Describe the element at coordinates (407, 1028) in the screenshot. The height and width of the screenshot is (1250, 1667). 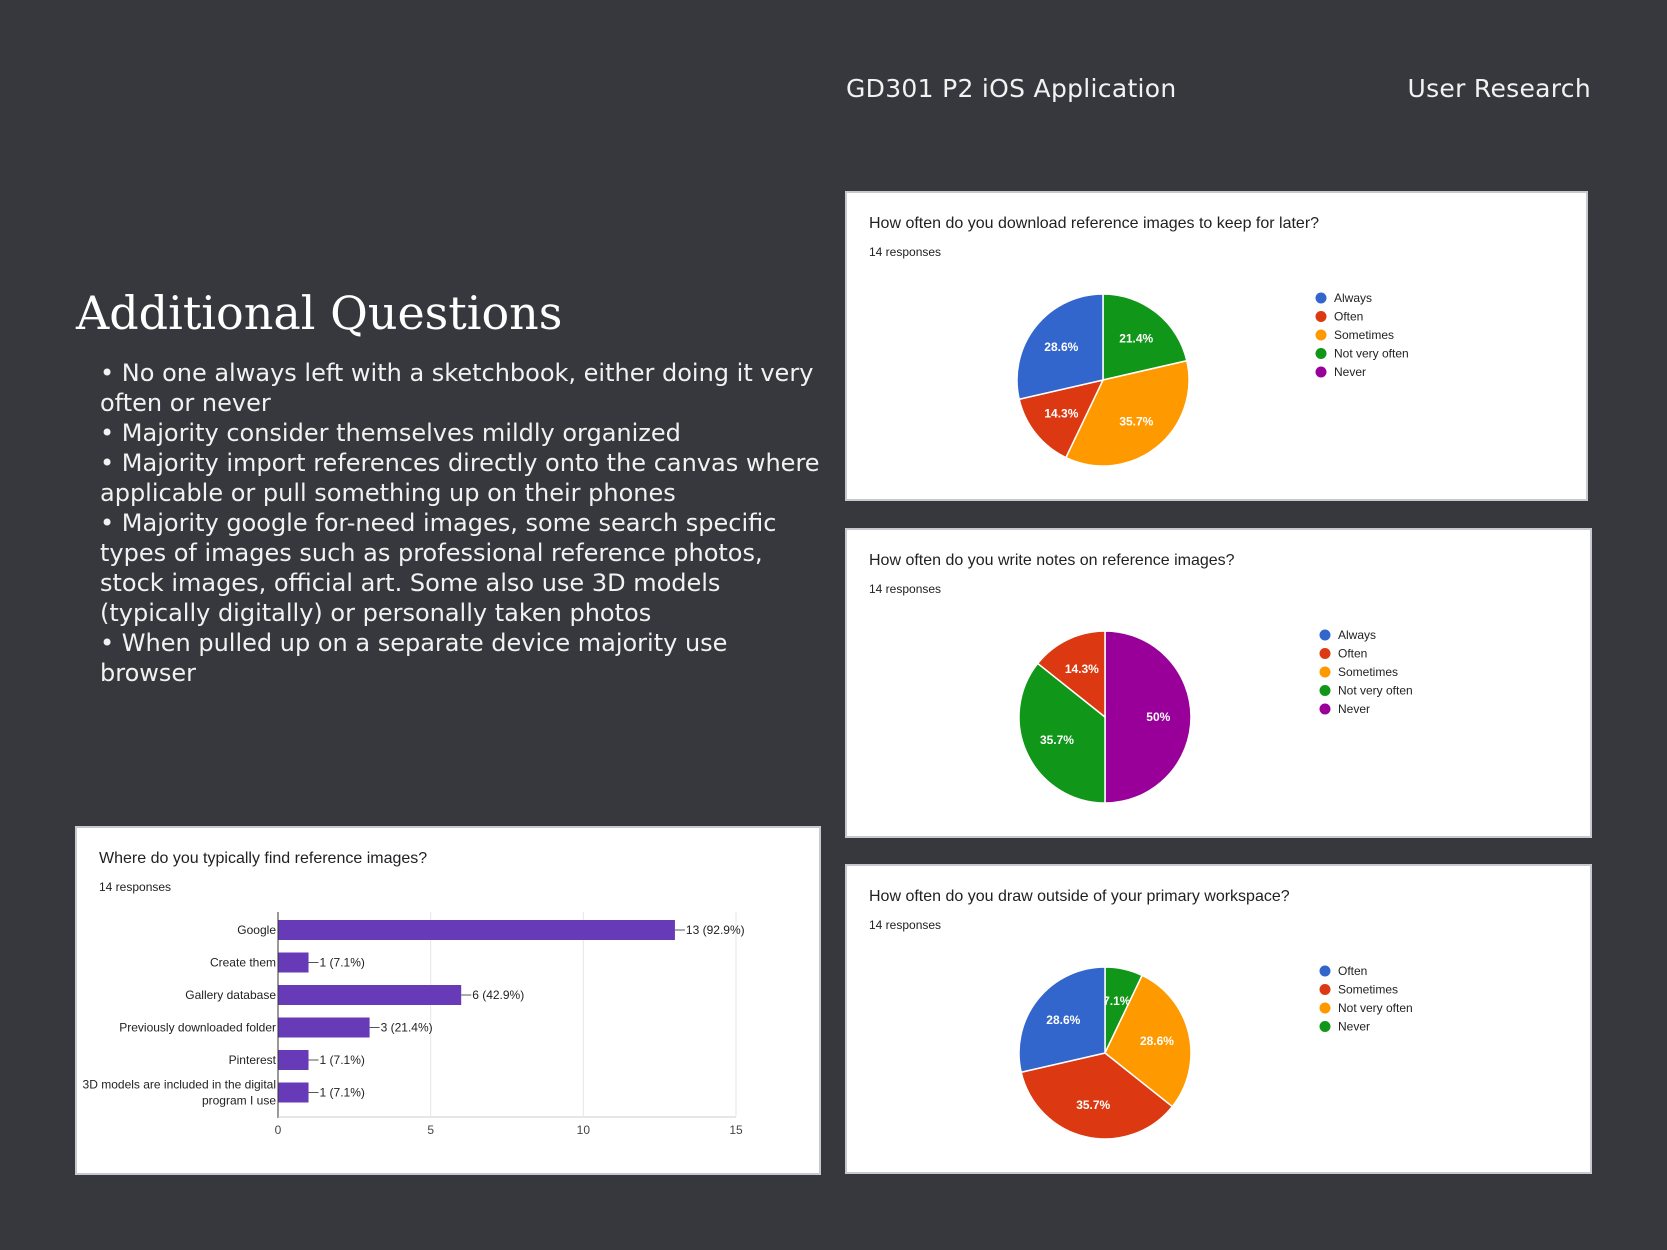
I see `bar-value-label: 3 (21.4%)` at that location.